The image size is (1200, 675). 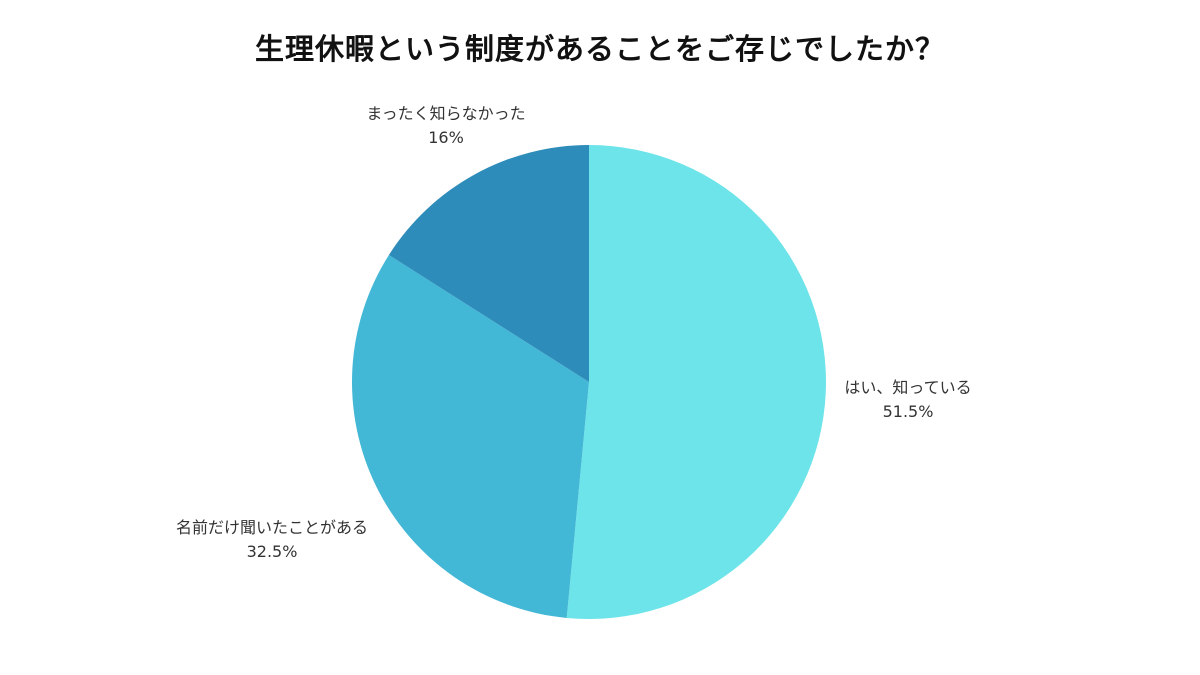 I want to click on chart-title: 生理休暇という制度があることをご存じでしたか？, so click(x=599, y=49).